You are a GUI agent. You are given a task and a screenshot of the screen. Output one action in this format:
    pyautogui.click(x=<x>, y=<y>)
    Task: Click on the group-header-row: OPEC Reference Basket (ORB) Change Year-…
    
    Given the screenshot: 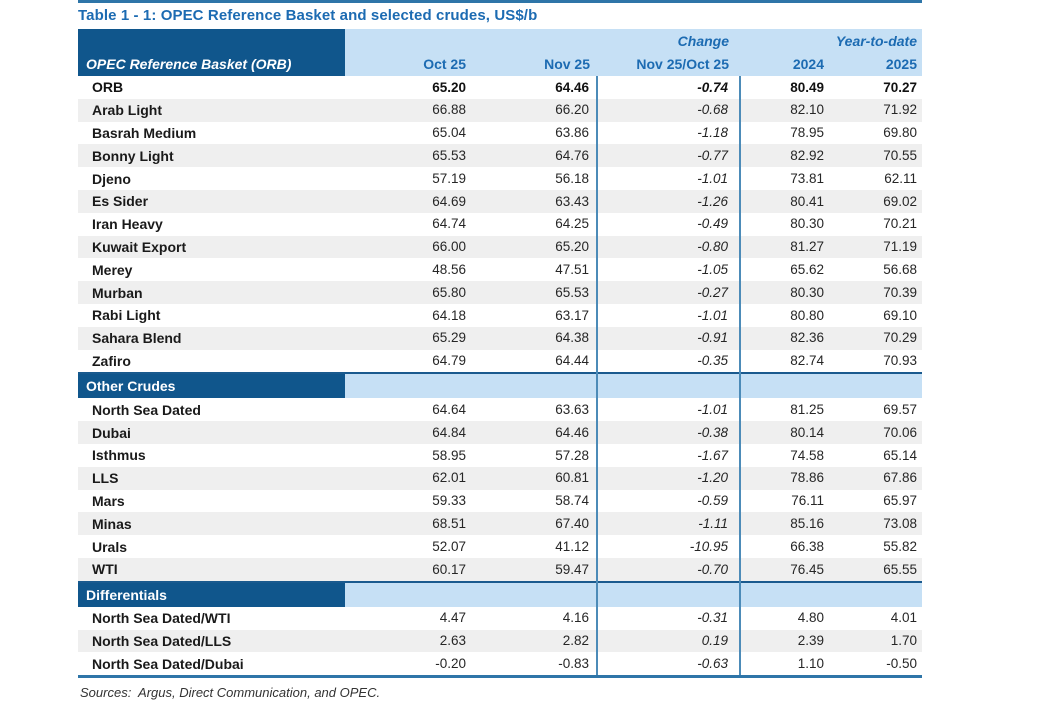 What is the action you would take?
    pyautogui.click(x=500, y=52)
    